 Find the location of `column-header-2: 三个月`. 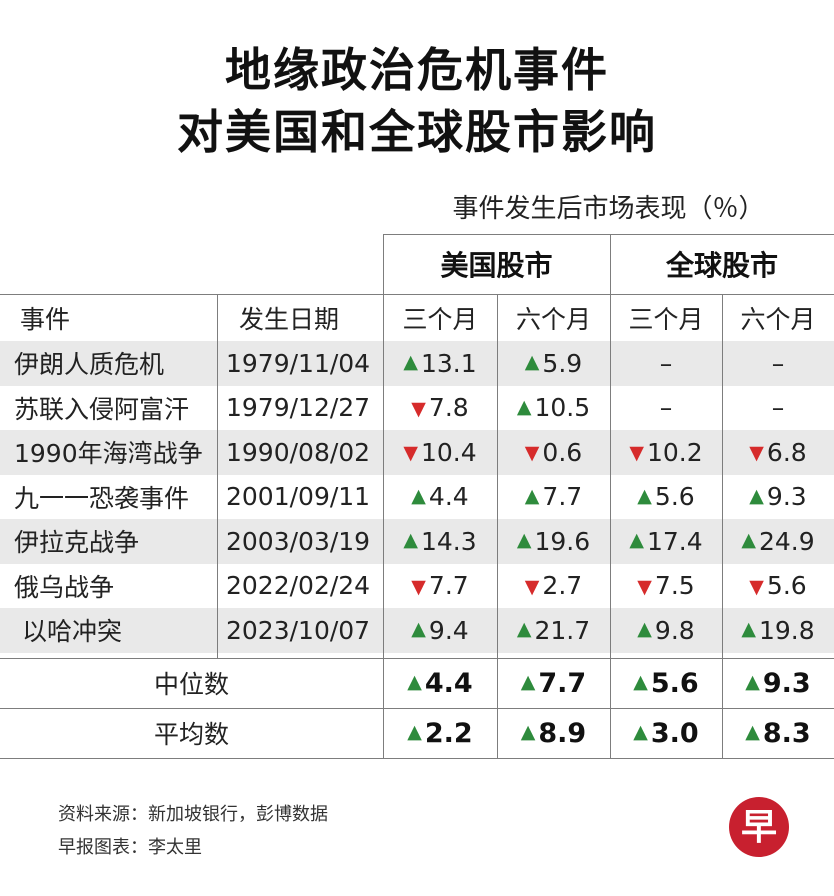

column-header-2: 三个月 is located at coordinates (440, 319).